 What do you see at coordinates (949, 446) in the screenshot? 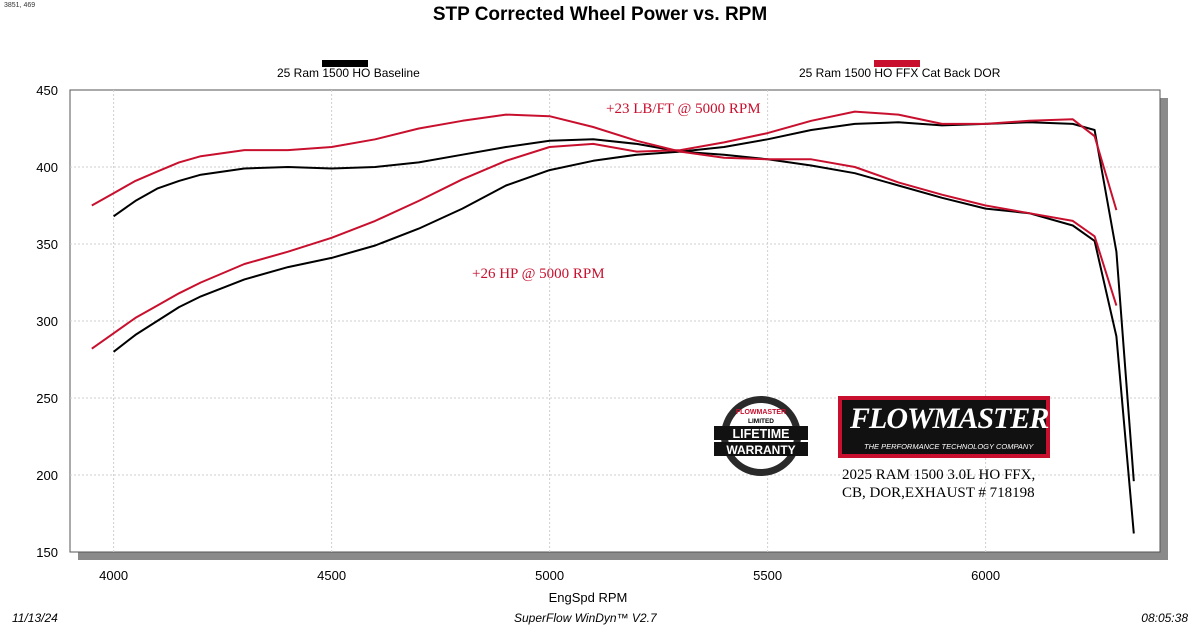
I see `flowmaster-tagline: THE PERFORMANCE TECHNOLOGY COMPANY` at bounding box center [949, 446].